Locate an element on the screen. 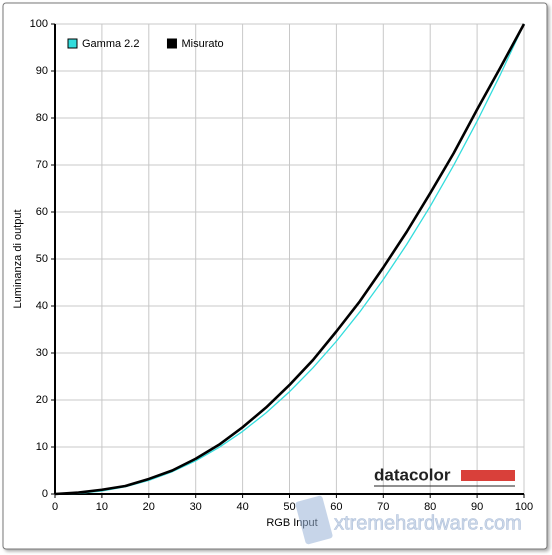 The width and height of the screenshot is (552, 555). y-tick-label: 60 is located at coordinates (42, 212).